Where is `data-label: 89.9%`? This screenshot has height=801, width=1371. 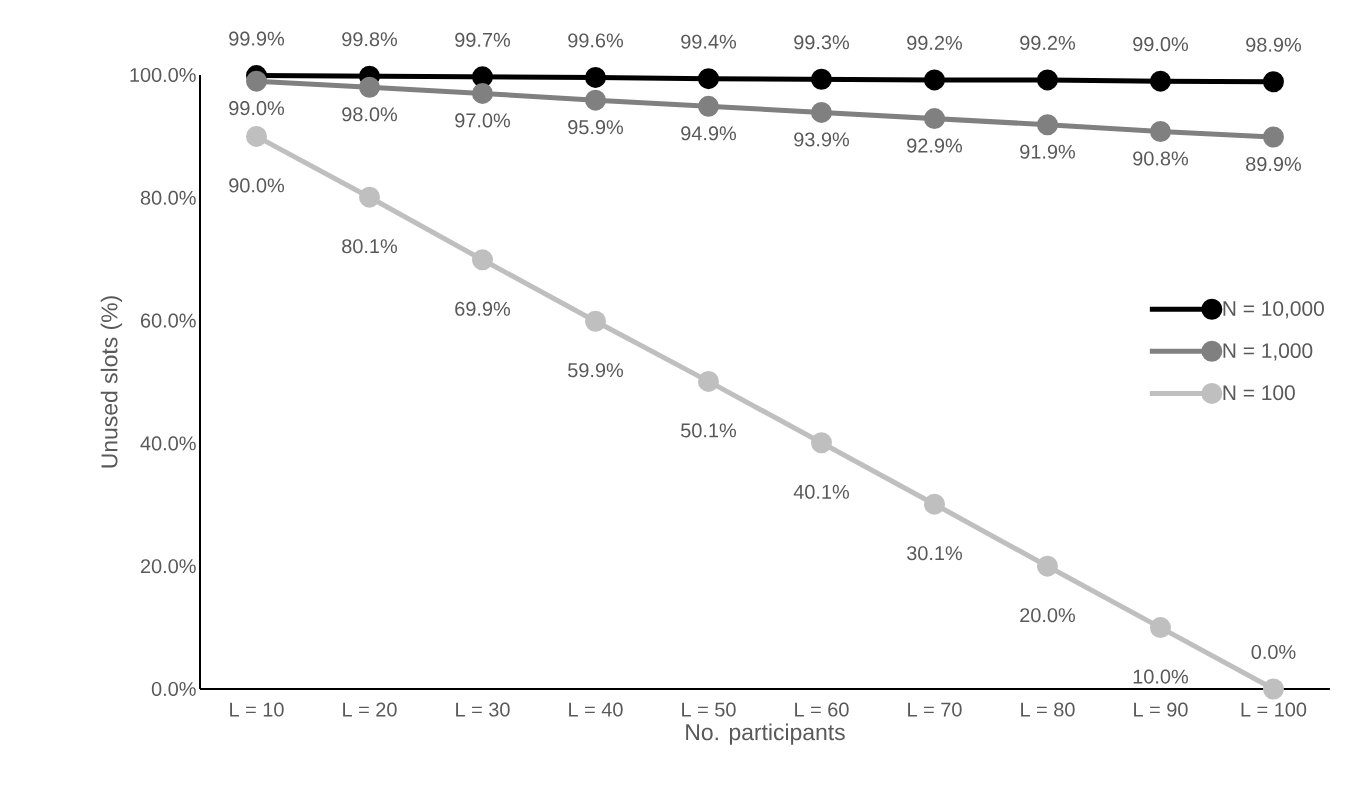
data-label: 89.9% is located at coordinates (1273, 164).